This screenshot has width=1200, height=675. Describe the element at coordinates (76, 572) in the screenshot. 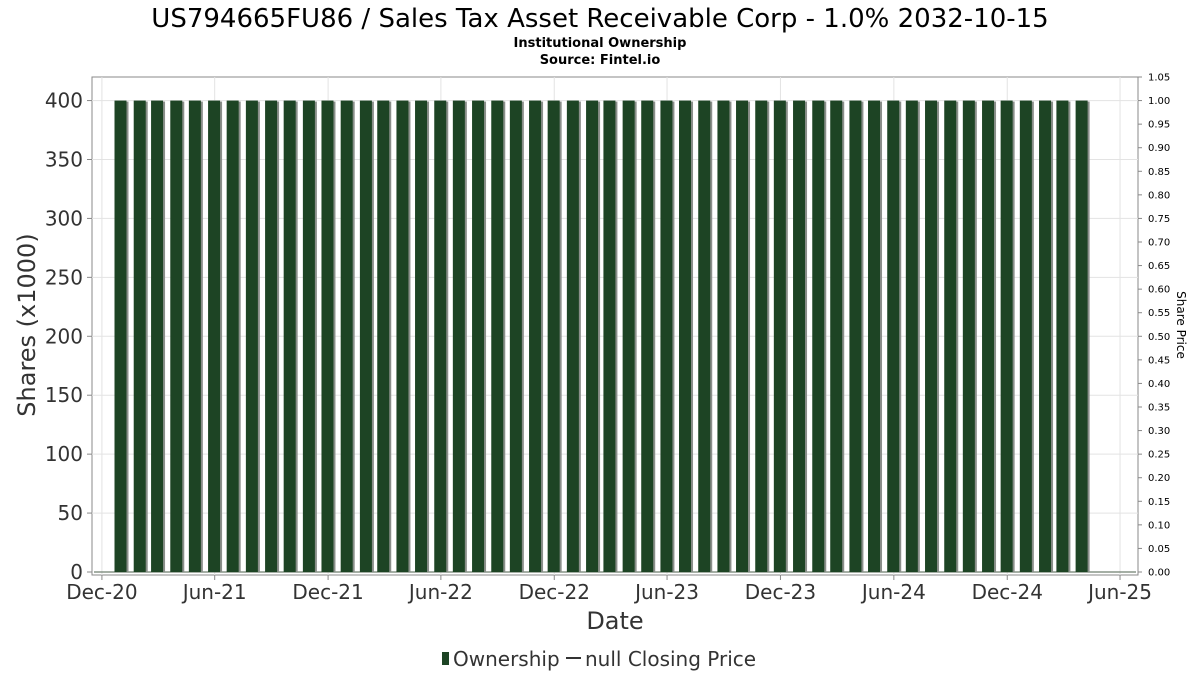

I see `y-tick-label: 0` at that location.